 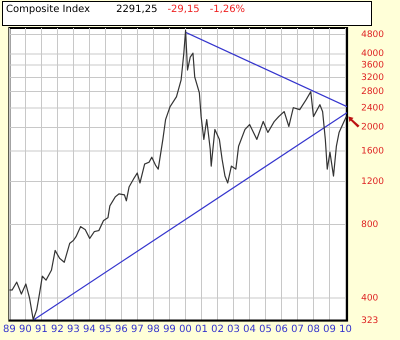 I want to click on x-tick-label: 91, so click(x=41, y=330).